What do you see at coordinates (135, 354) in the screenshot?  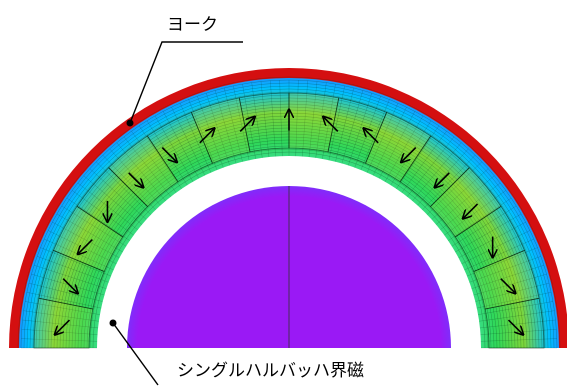 I see `halbach-callout-line` at bounding box center [135, 354].